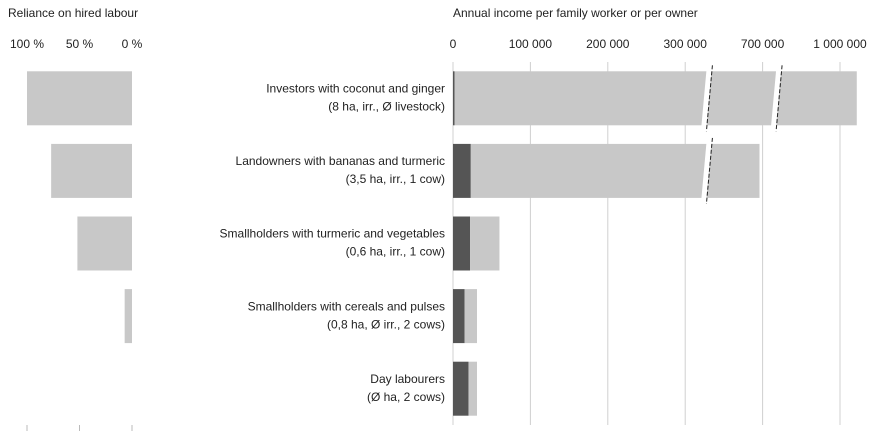 Image resolution: width=887 pixels, height=433 pixels. Describe the element at coordinates (355, 88) in the screenshot. I see `category-label: Investors with coconut and ginger` at that location.